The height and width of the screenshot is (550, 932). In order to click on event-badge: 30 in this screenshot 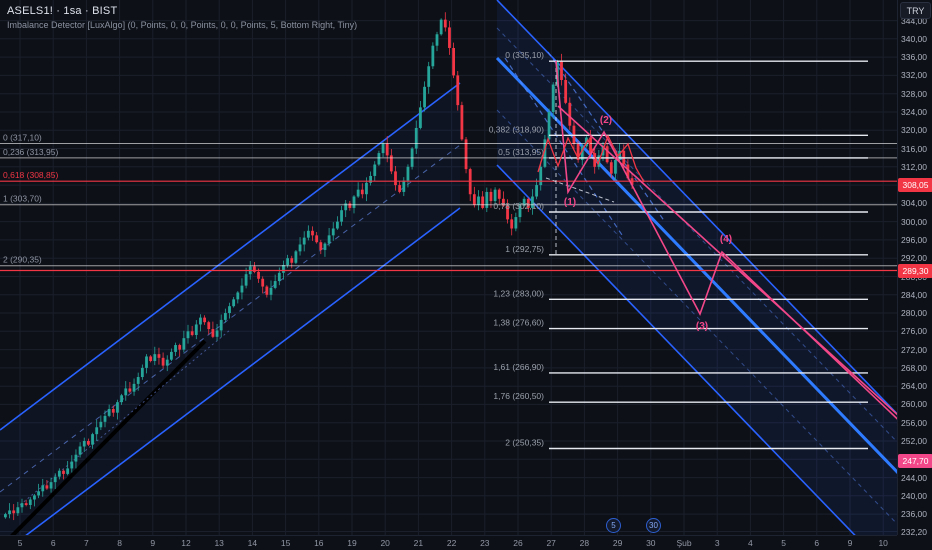, I will do `click(653, 525)`.